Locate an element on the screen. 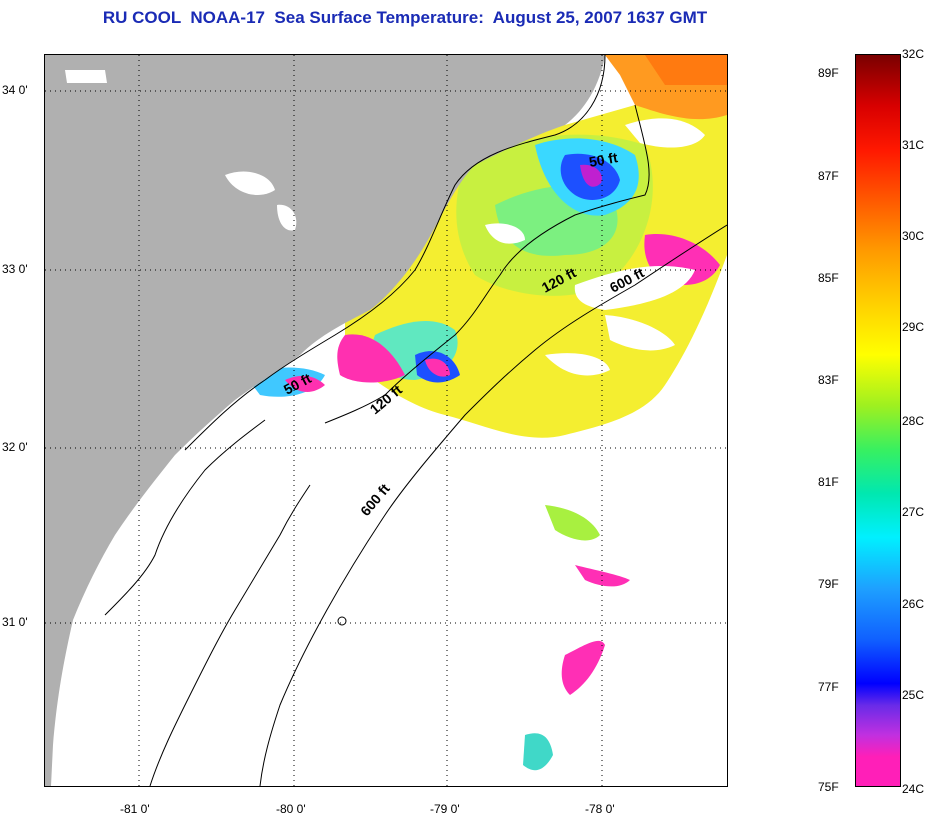 The width and height of the screenshot is (936, 817). f-label-81: 81F is located at coordinates (828, 482).